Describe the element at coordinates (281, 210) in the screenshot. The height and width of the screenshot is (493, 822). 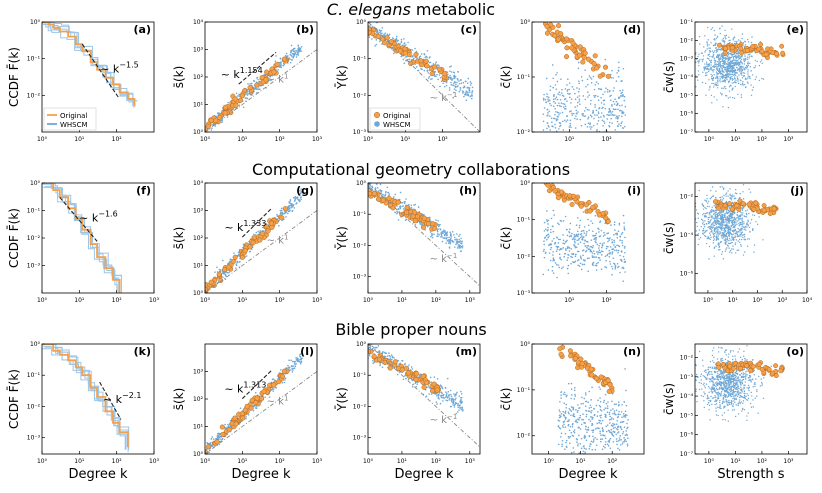
I see `whscm-pt-g` at that location.